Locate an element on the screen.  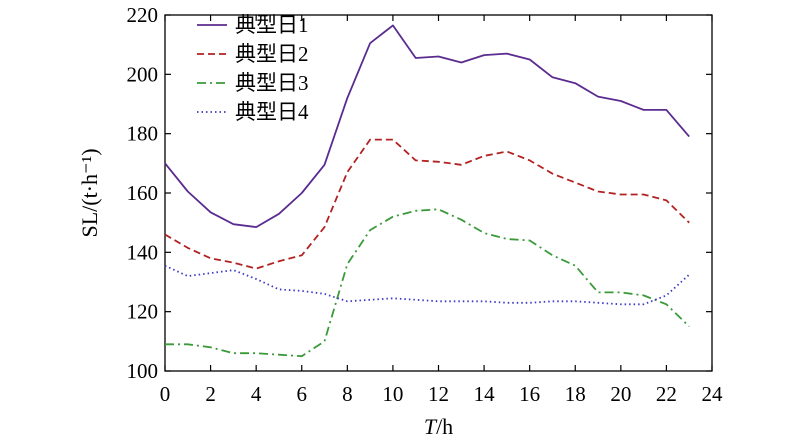
y-axis-title: SL/(t·h⁻¹) is located at coordinates (89, 192).